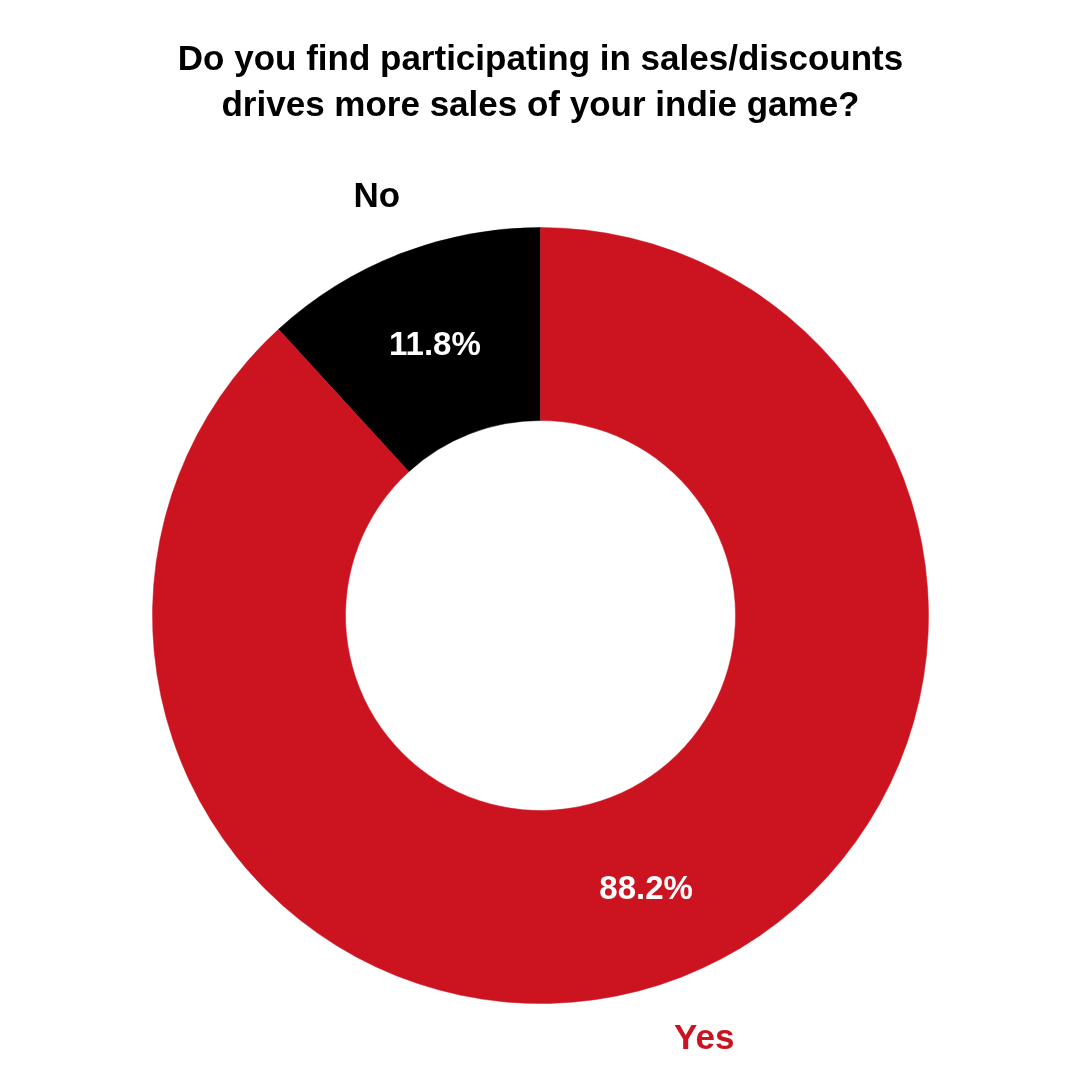  I want to click on data-label: 88.2%, so click(646, 887).